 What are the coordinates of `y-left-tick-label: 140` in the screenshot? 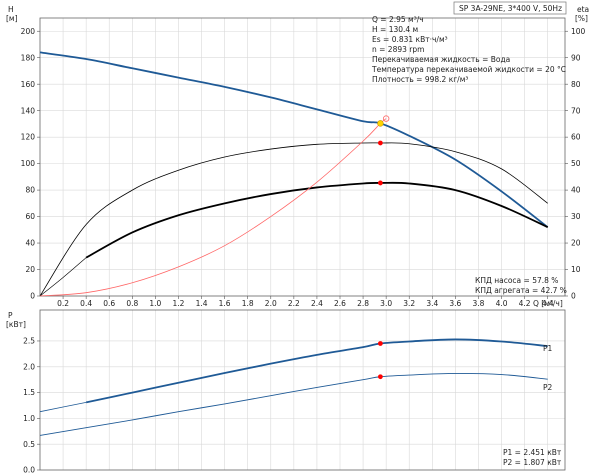 It's located at (28, 110).